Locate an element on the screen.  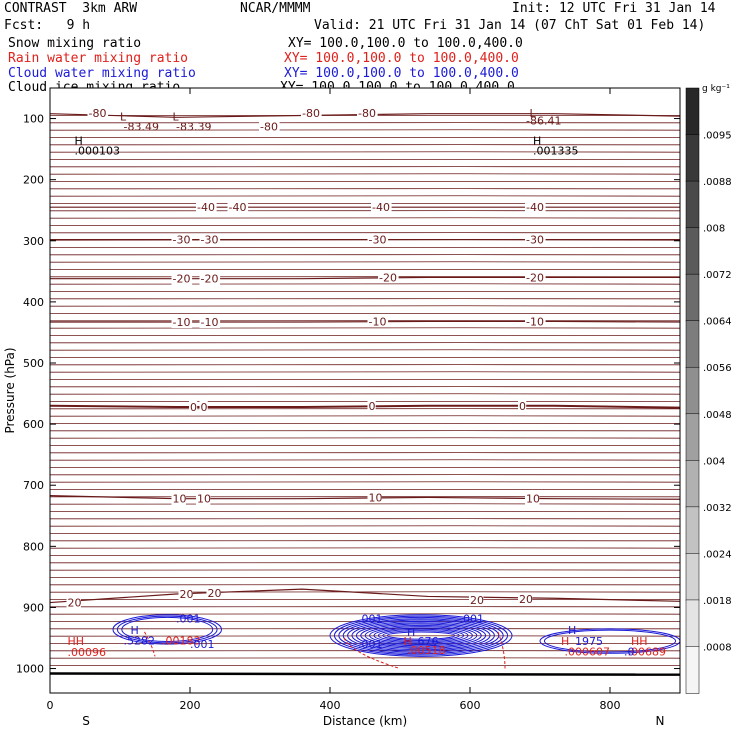
colorbar-label: .0088 is located at coordinates (717, 182).